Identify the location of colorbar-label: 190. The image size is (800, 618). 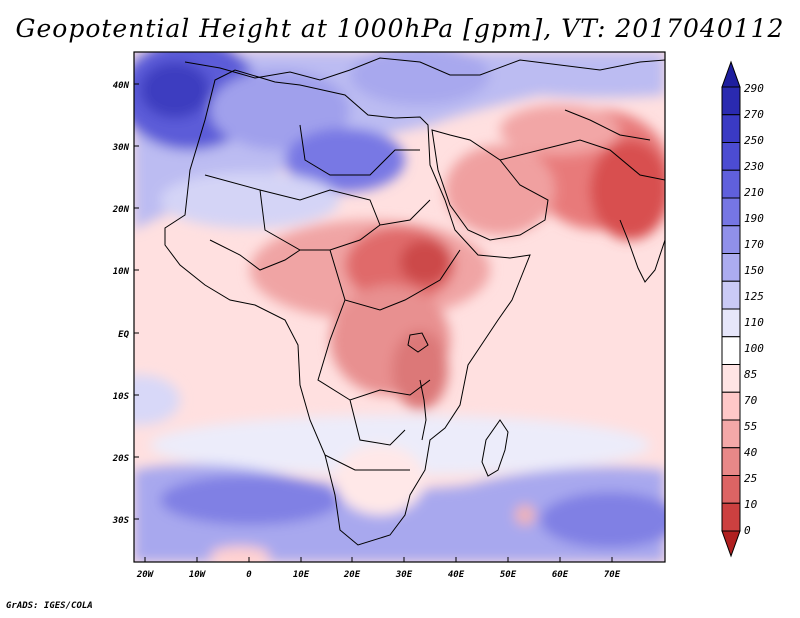
(754, 218).